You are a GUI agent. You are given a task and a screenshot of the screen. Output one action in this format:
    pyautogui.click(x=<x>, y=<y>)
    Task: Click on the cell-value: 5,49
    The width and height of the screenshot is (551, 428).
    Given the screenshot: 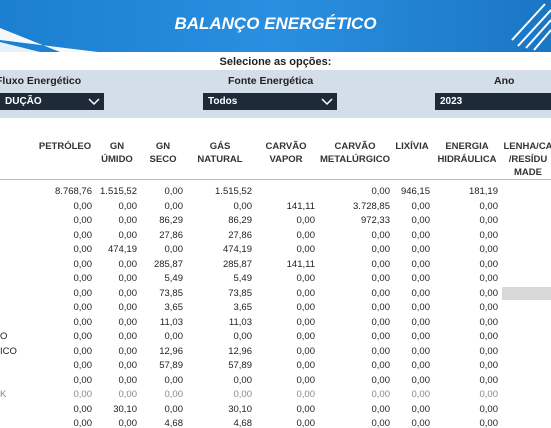 What is the action you would take?
    pyautogui.click(x=174, y=278)
    